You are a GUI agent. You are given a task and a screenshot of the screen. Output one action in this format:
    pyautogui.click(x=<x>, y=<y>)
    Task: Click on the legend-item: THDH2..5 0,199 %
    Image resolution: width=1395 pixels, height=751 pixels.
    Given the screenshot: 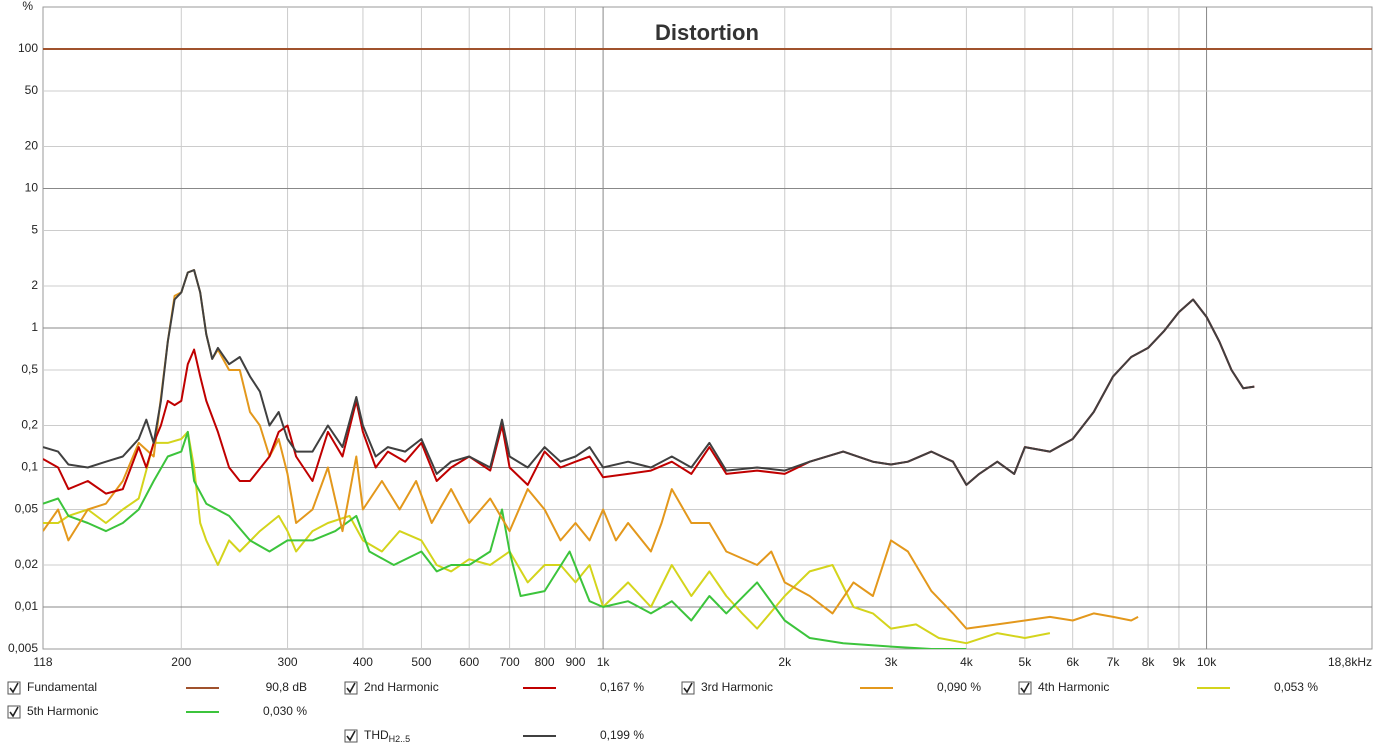 What is the action you would take?
    pyautogui.click(x=494, y=736)
    